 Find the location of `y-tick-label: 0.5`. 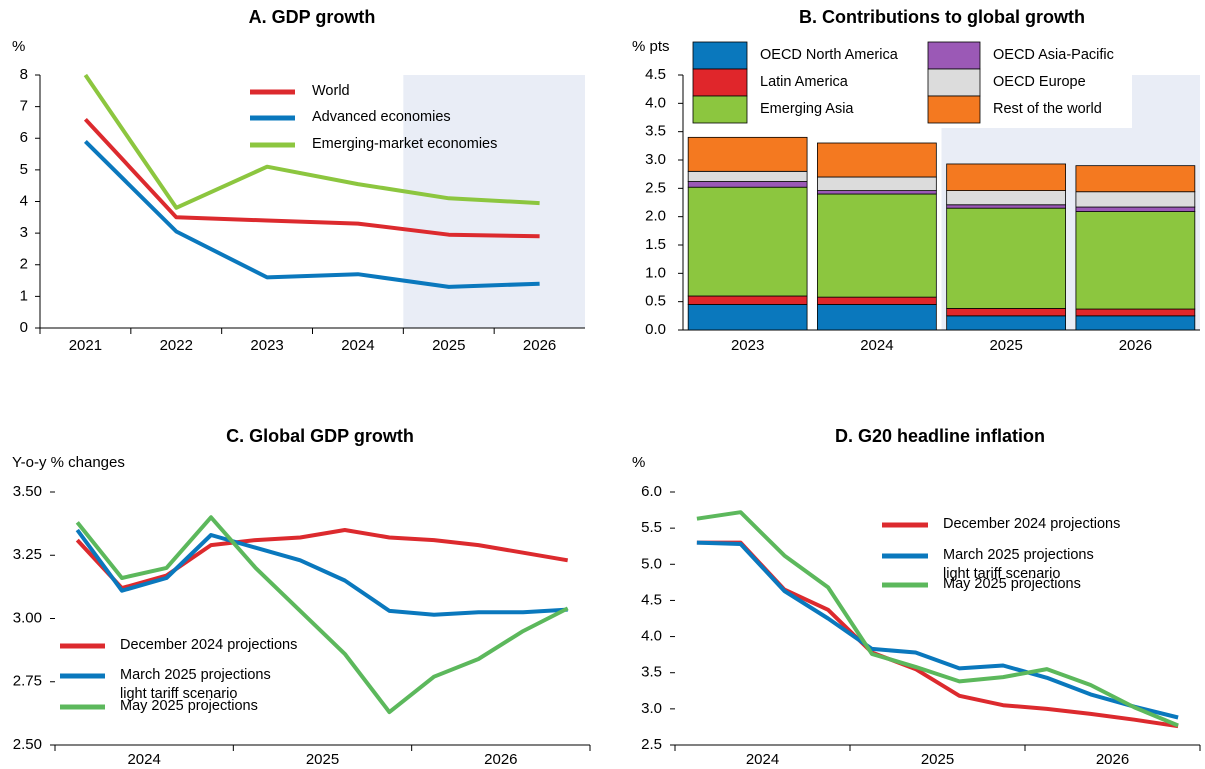

y-tick-label: 0.5 is located at coordinates (655, 301).